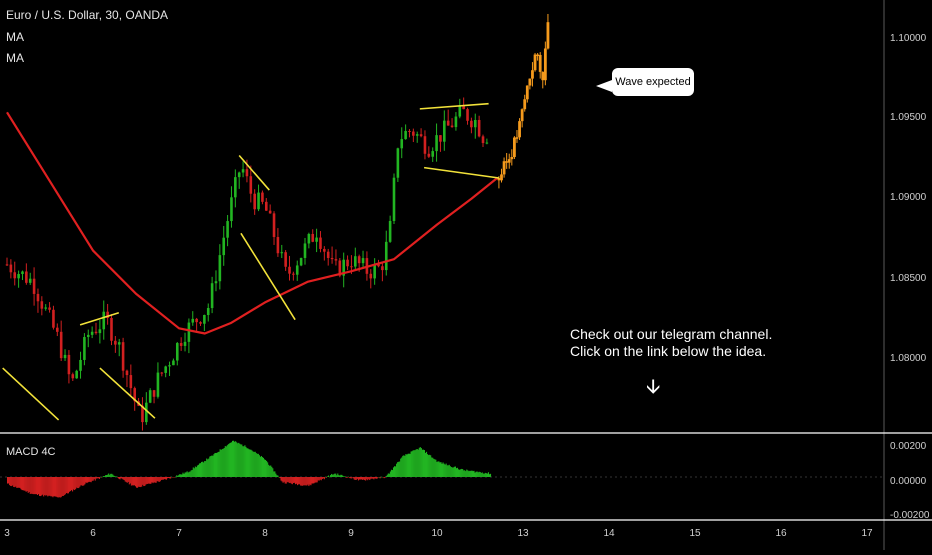 The image size is (932, 555). Describe the element at coordinates (609, 533) in the screenshot. I see `time-tick-8: 14` at that location.